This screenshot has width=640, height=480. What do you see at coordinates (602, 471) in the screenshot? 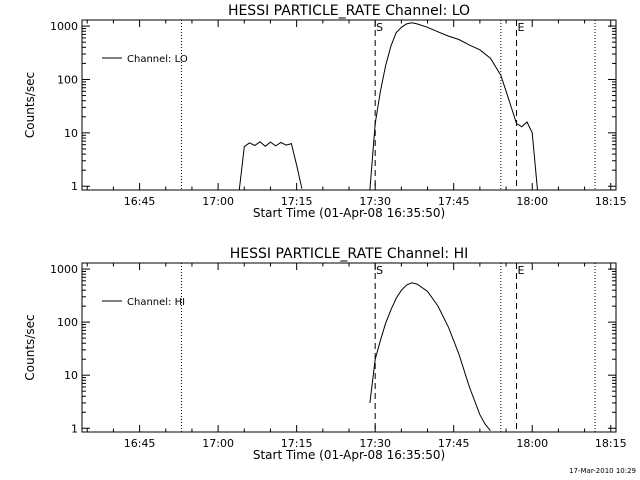
I see `timestamp: 17-Mar-2010 10:29` at bounding box center [602, 471].